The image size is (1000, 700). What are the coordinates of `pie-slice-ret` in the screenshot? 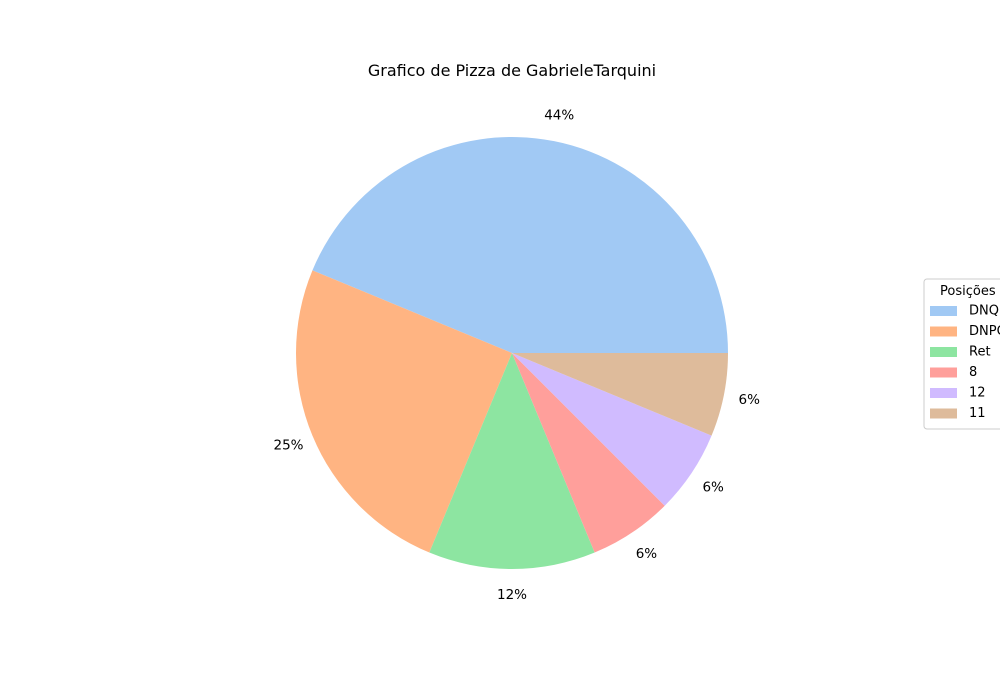 It's located at (512, 461).